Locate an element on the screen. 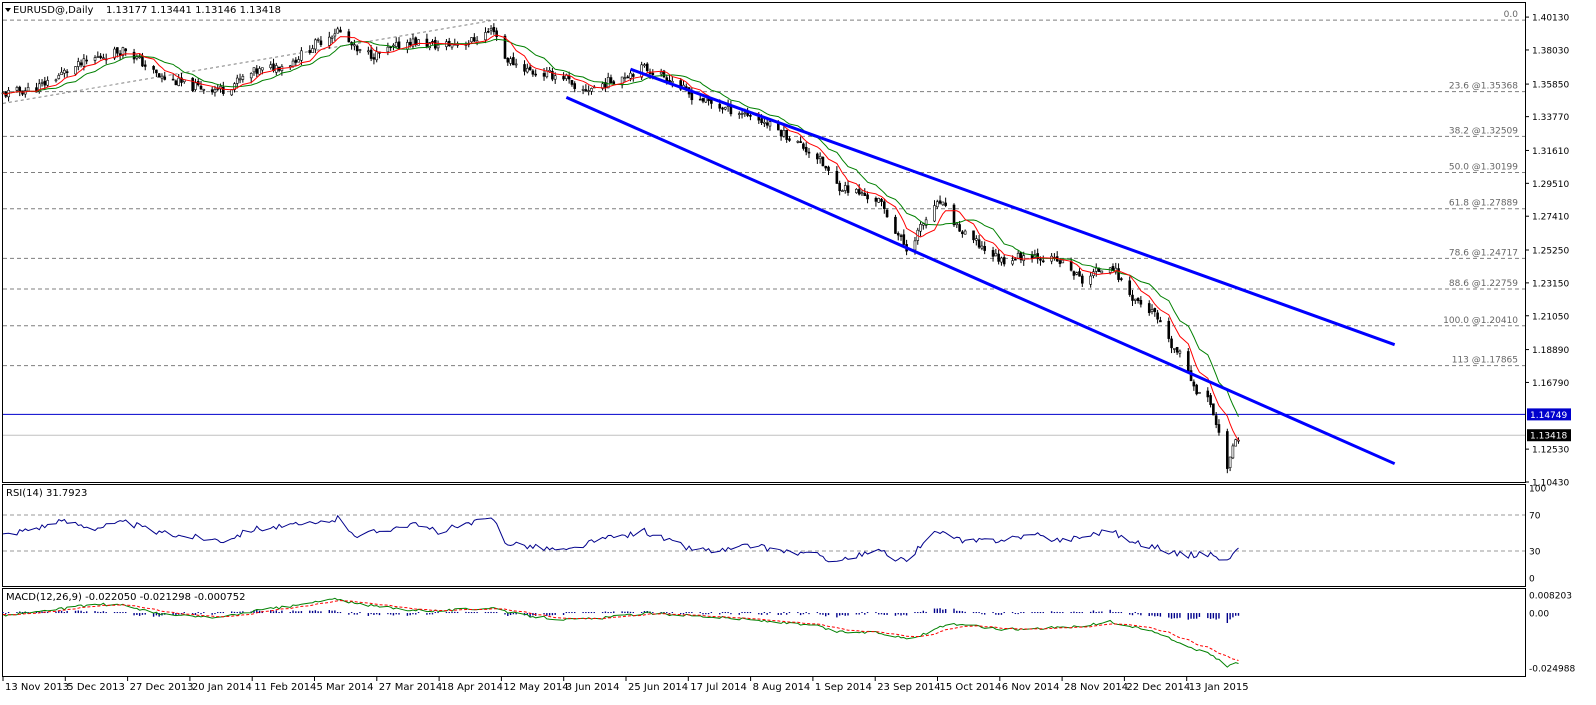  price-tick-label: 1.27410 is located at coordinates (1550, 218).